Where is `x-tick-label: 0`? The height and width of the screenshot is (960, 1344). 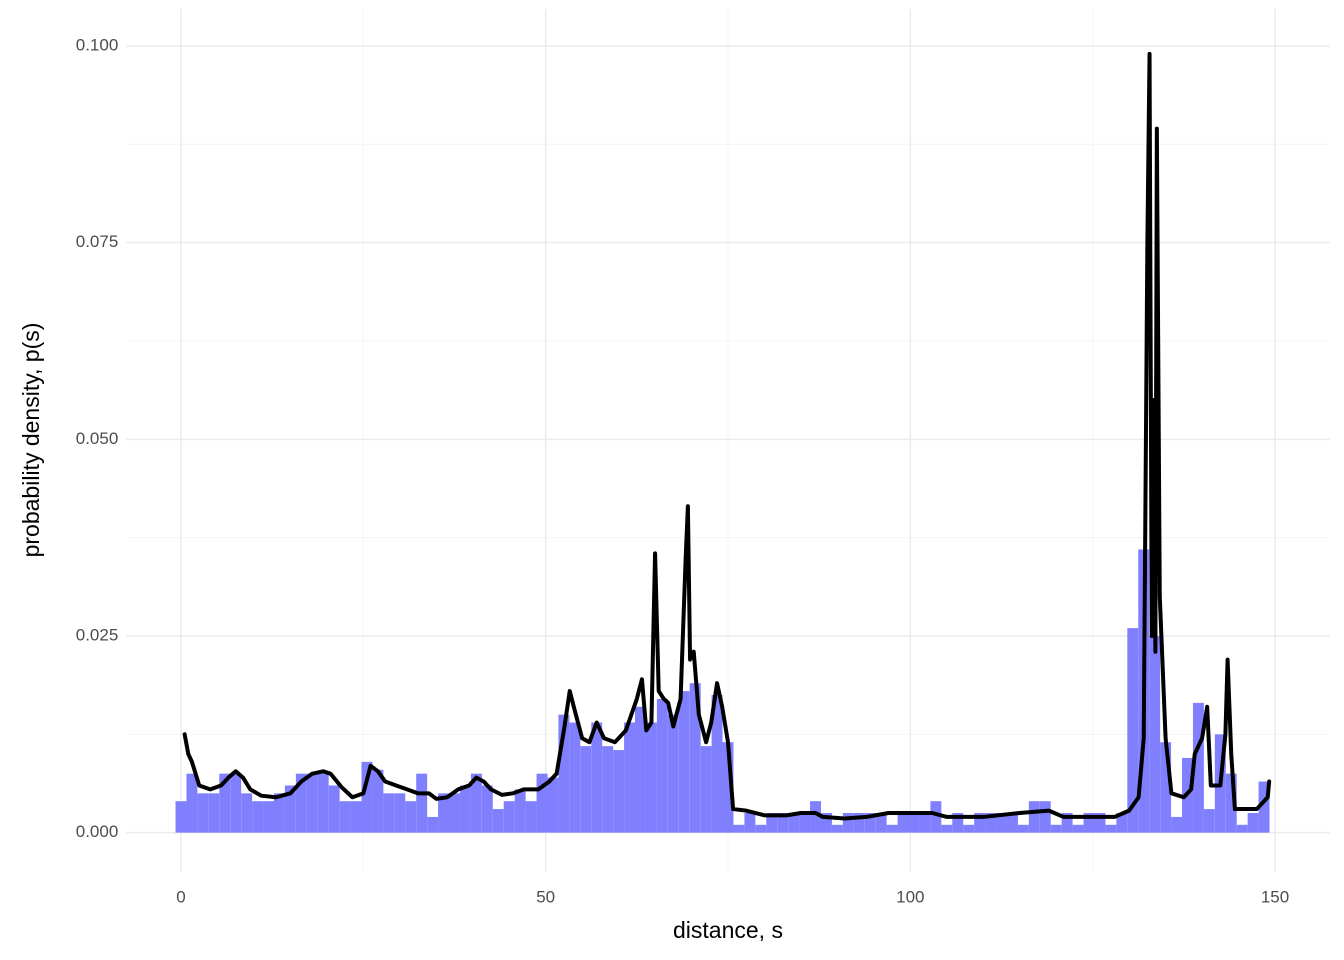
x-tick-label: 0 is located at coordinates (180, 896).